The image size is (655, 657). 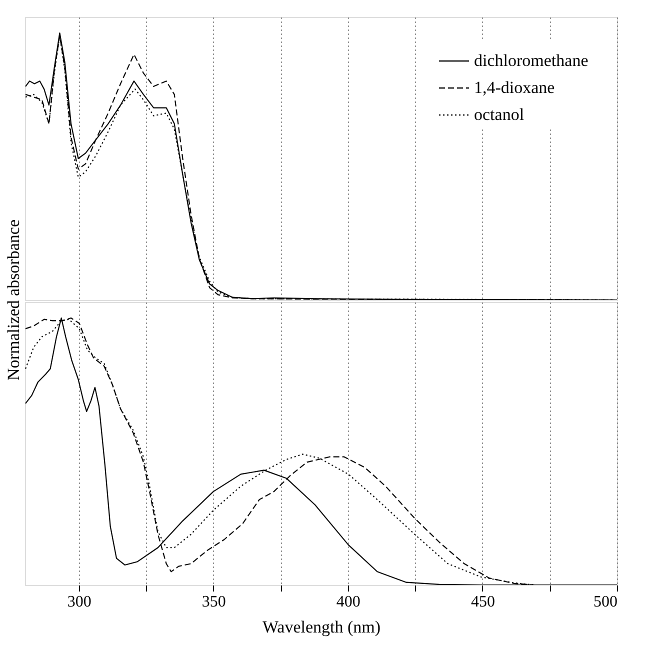 I want to click on x-tick-label: 300, so click(x=79, y=602).